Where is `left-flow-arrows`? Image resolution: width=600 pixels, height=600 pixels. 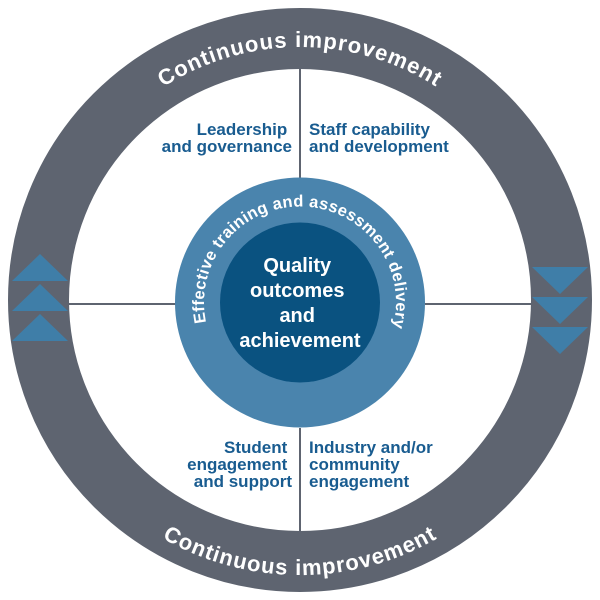 left-flow-arrows is located at coordinates (40, 297).